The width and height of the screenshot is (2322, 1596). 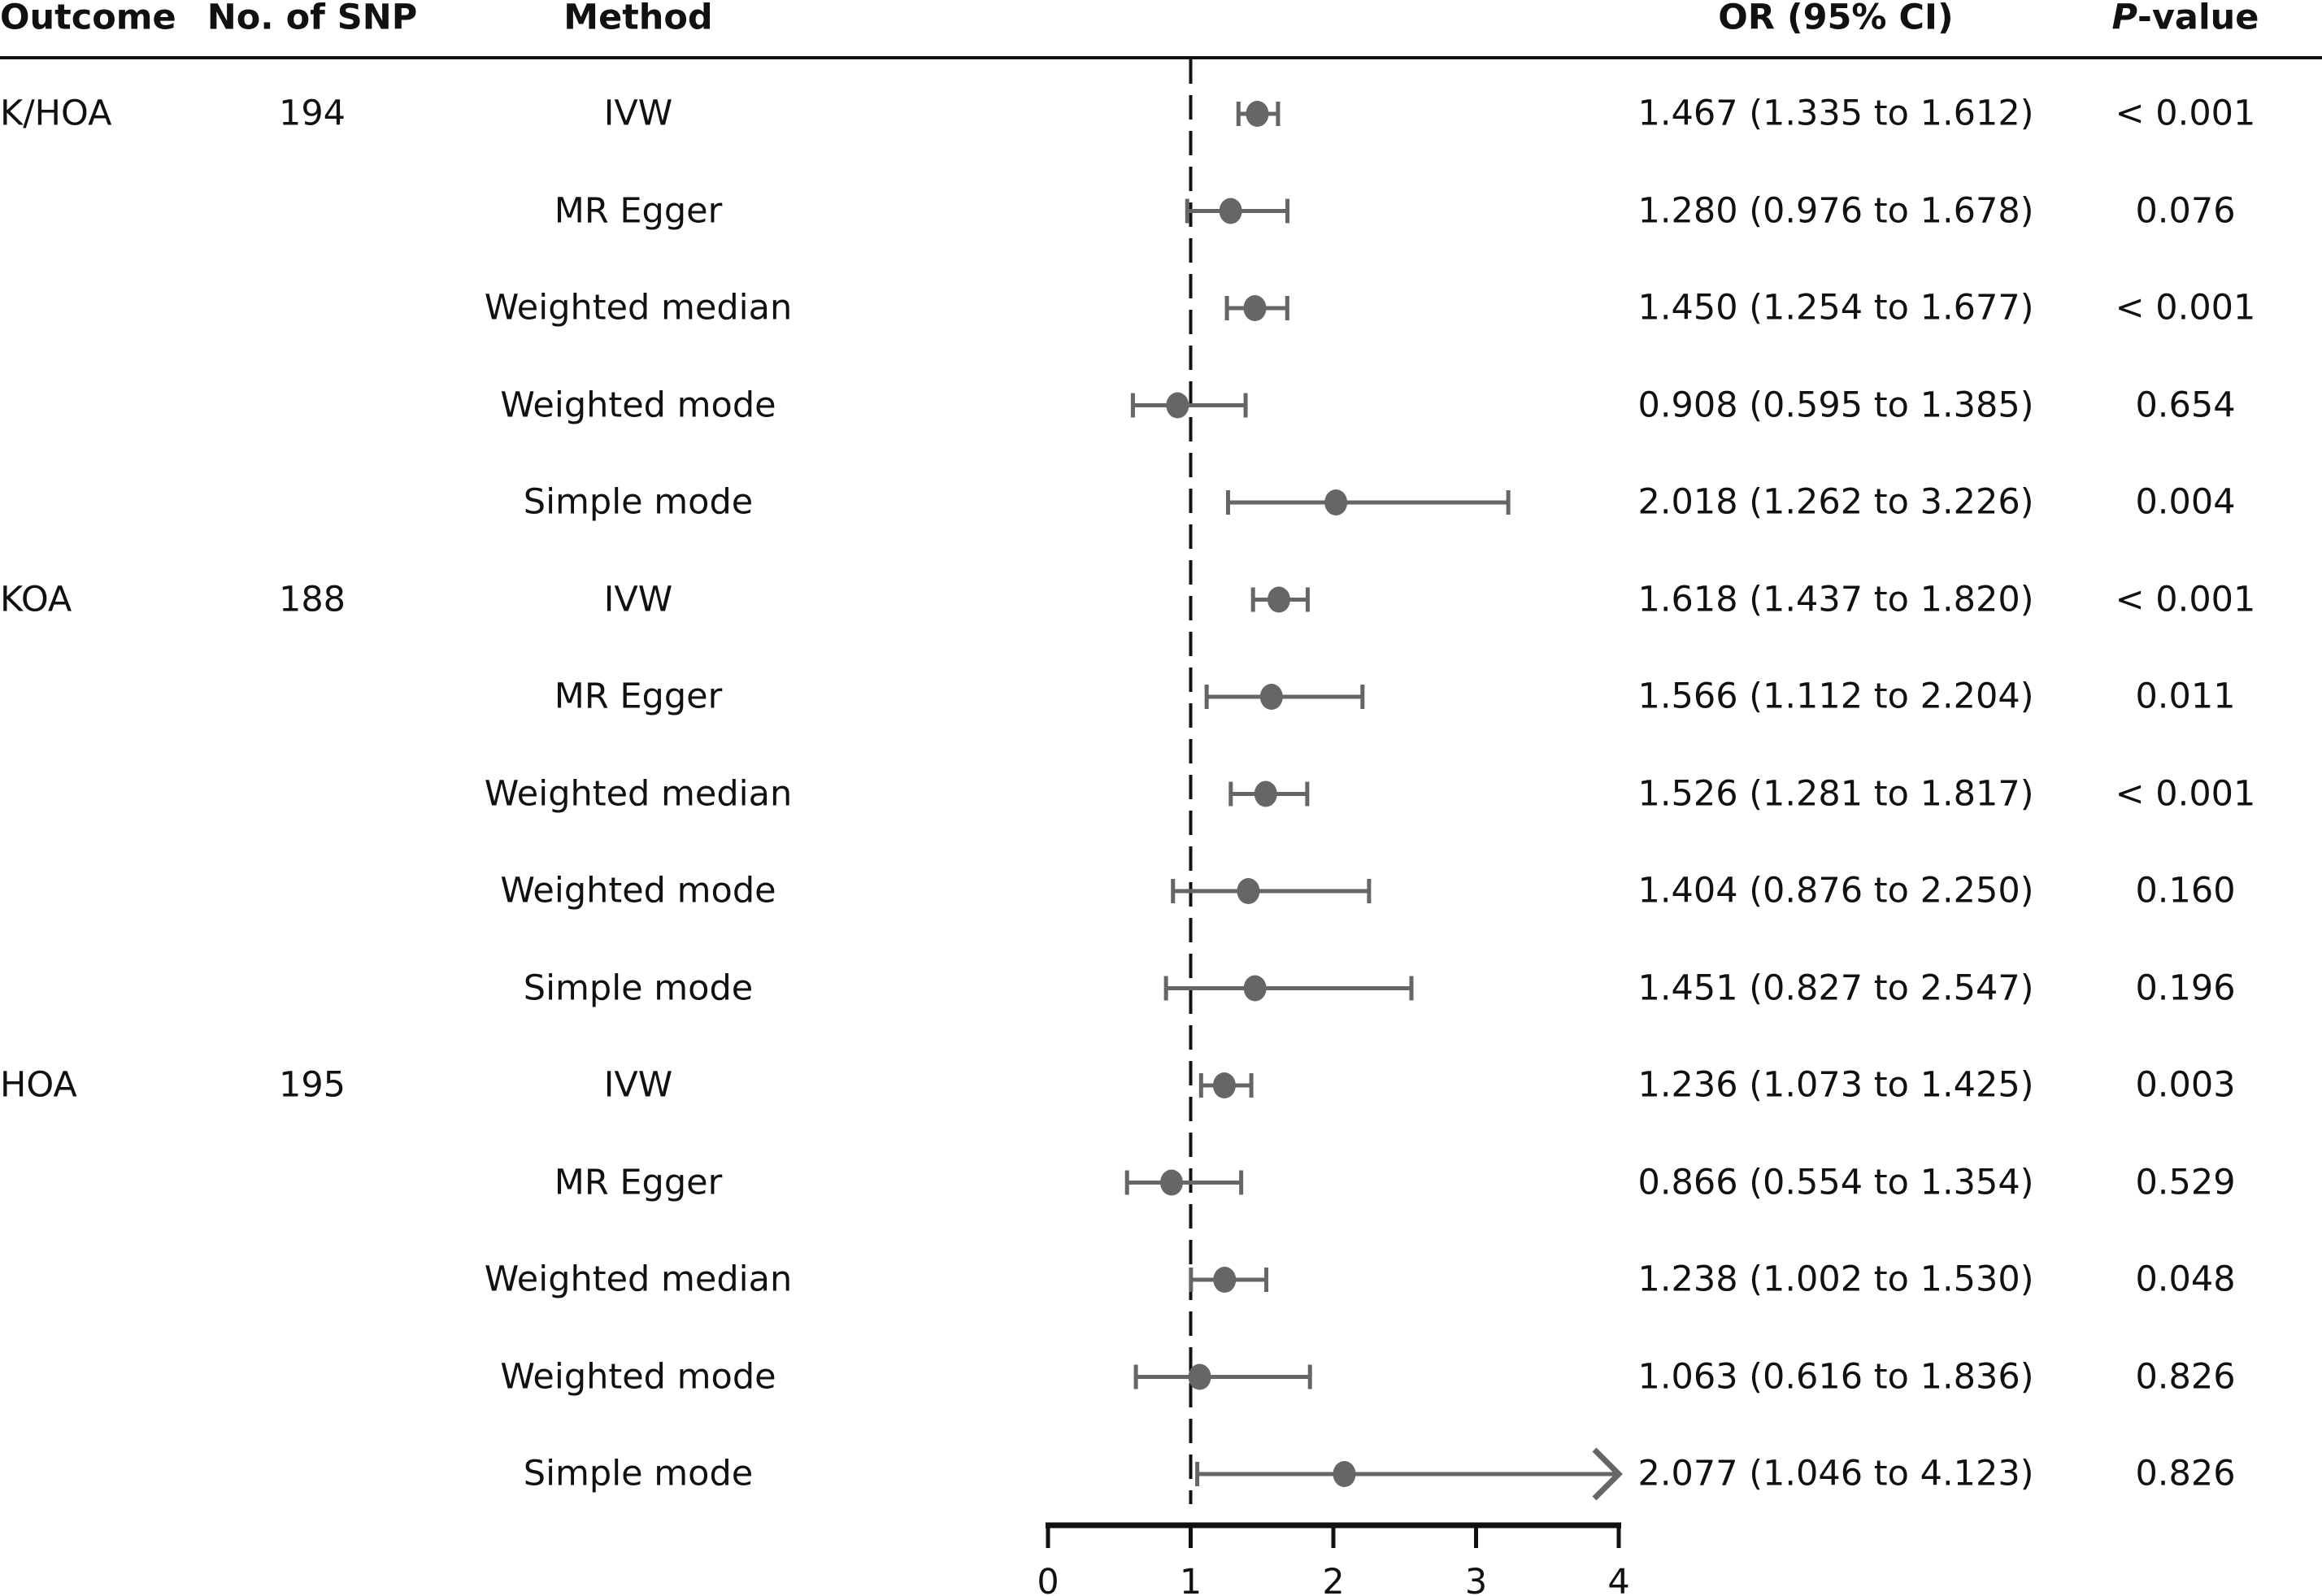 What do you see at coordinates (312, 19) in the screenshot?
I see `header-nsnp: No. of SNP` at bounding box center [312, 19].